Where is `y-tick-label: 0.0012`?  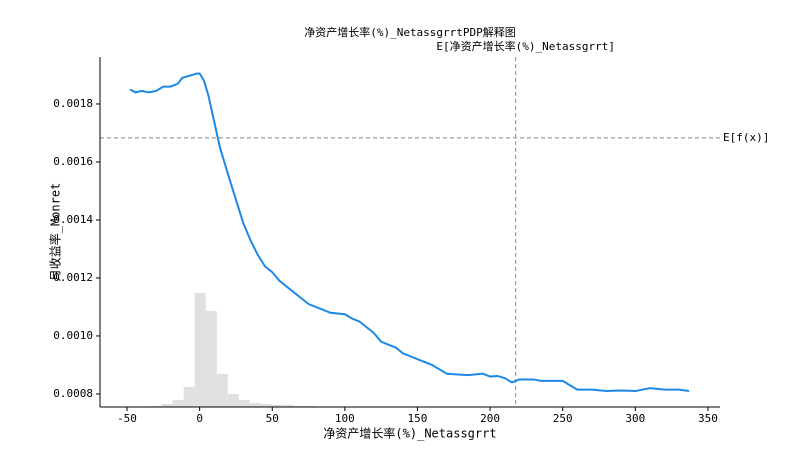
y-tick-label: 0.0012 is located at coordinates (73, 277).